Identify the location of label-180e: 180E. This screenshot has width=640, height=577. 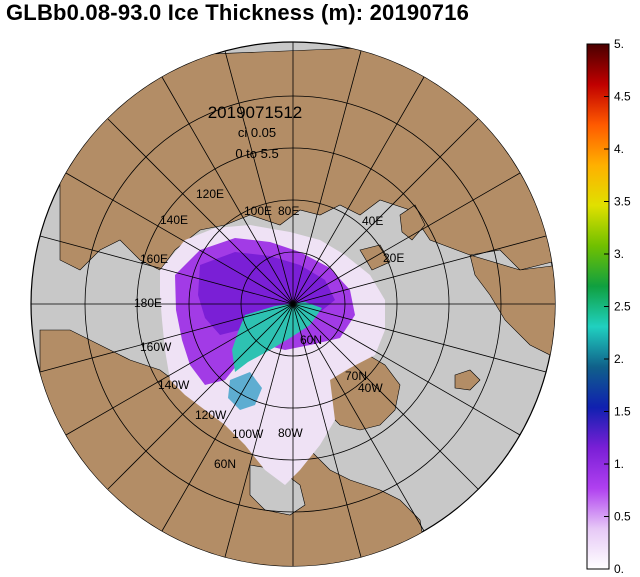
(148, 303).